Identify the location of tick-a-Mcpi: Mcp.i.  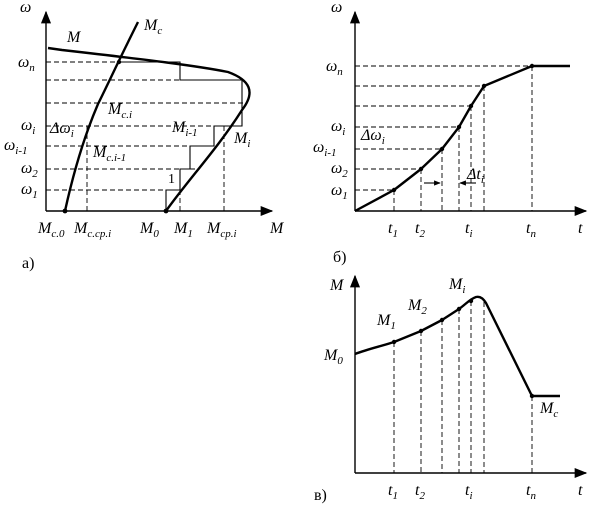
(221, 230).